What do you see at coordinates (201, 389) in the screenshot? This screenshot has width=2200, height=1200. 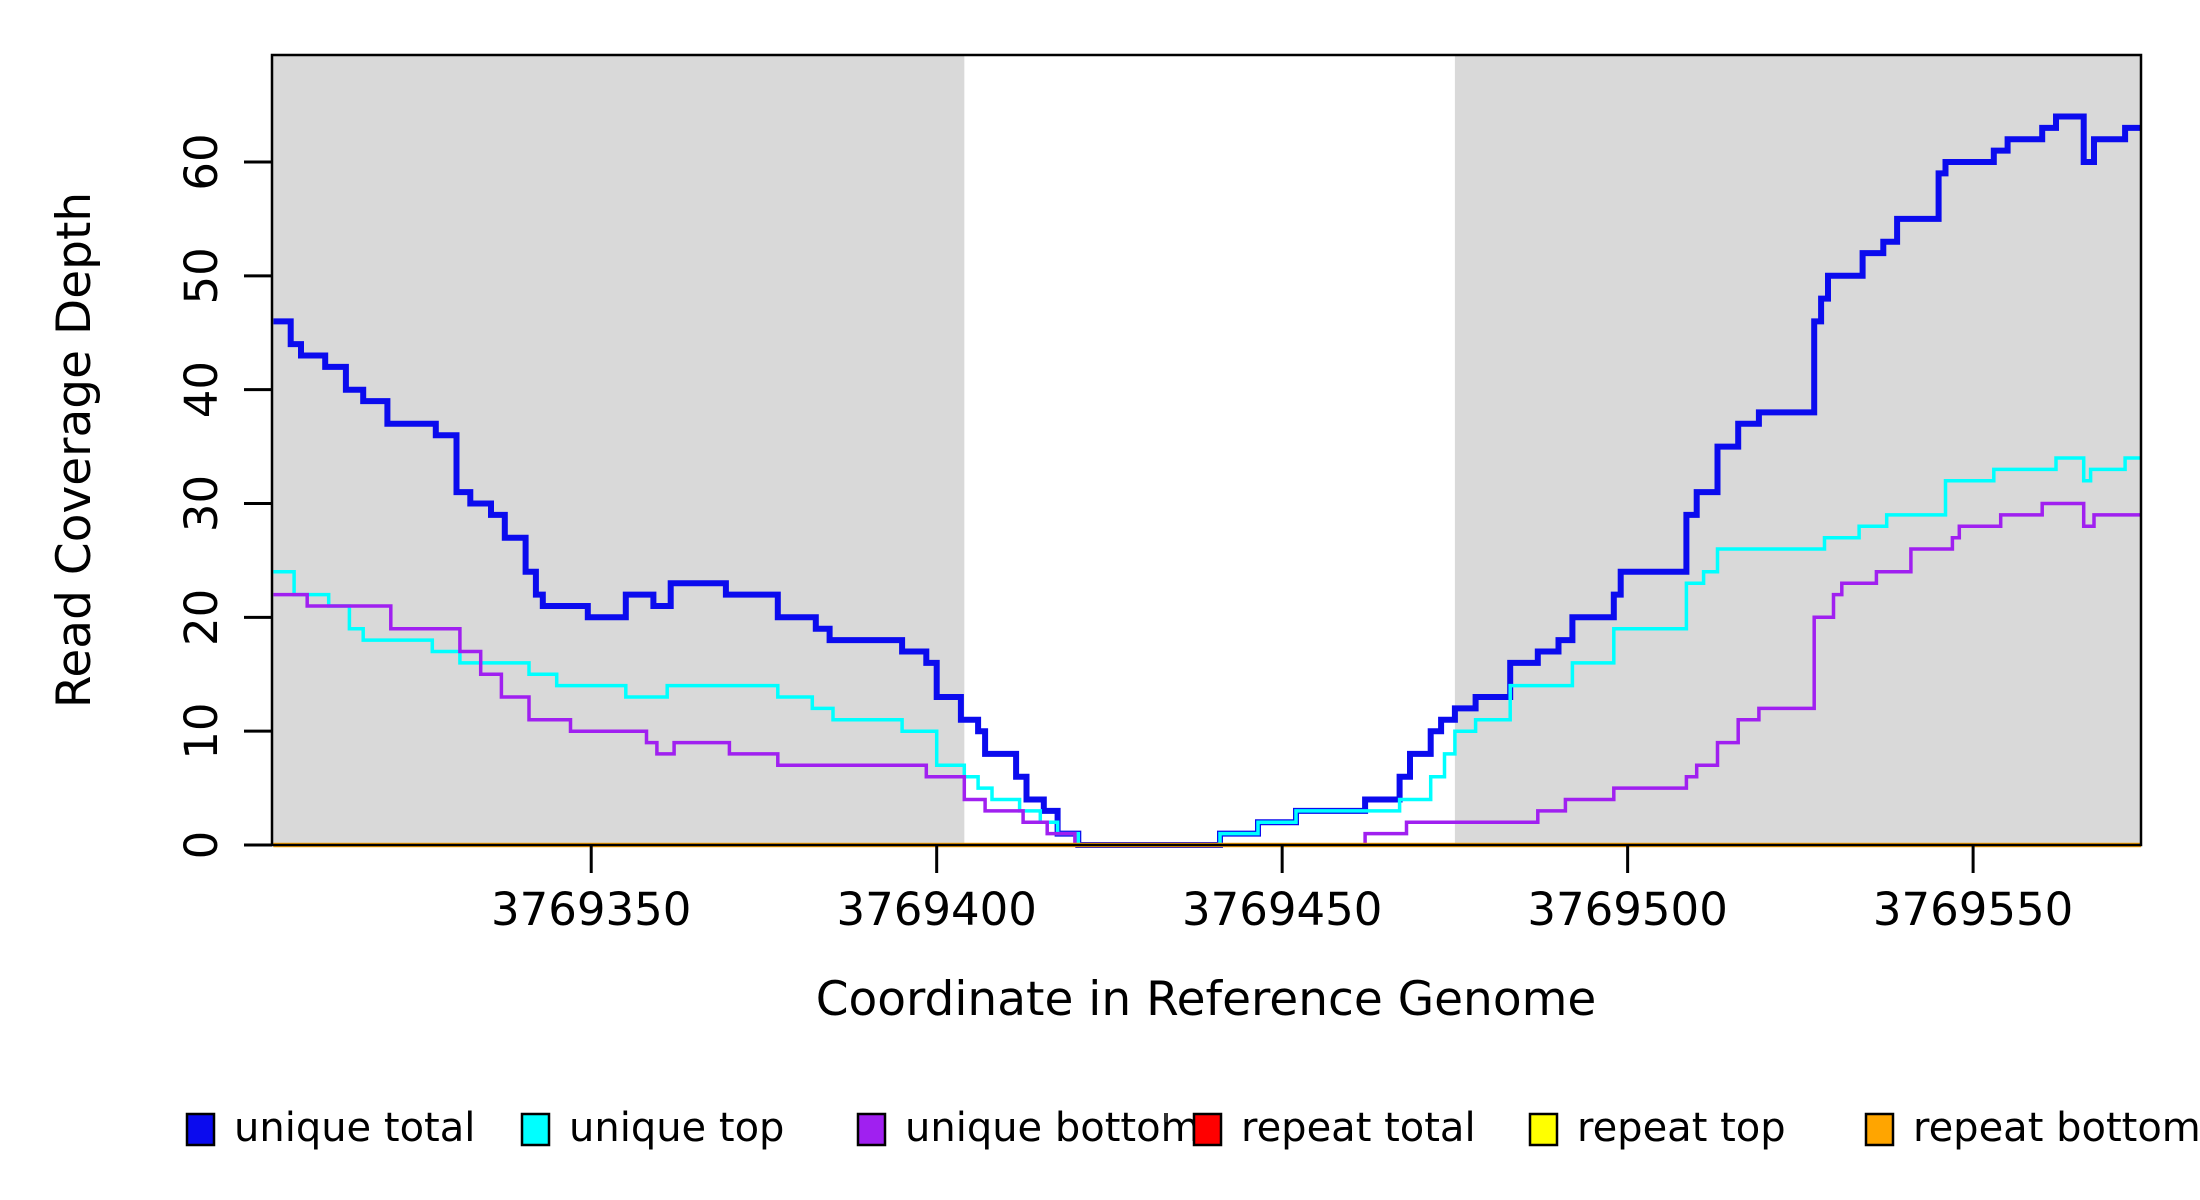 I see `y-tick-label: 40` at bounding box center [201, 389].